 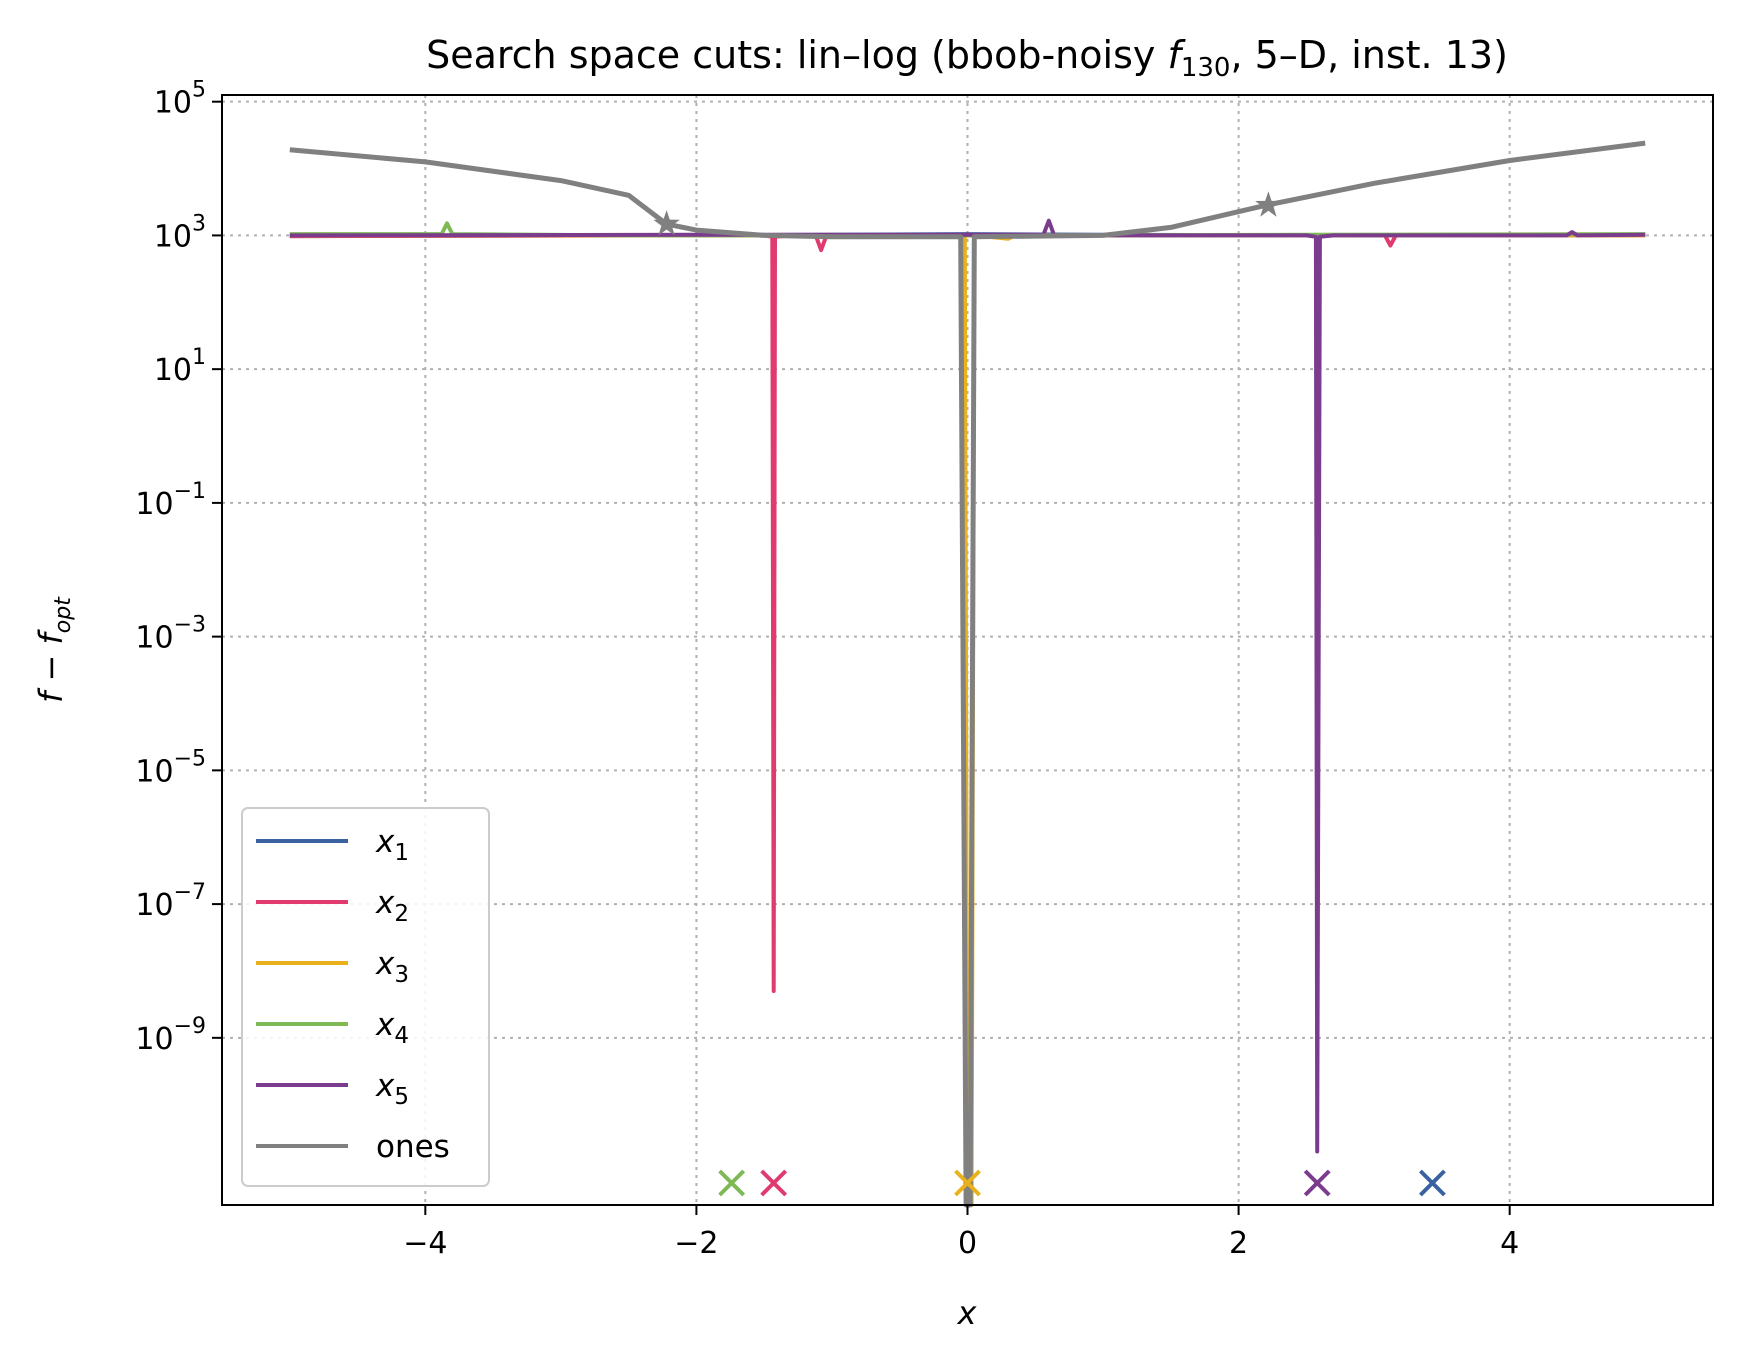 I want to click on y-tick-label: 10⁻⁷, so click(x=170, y=901).